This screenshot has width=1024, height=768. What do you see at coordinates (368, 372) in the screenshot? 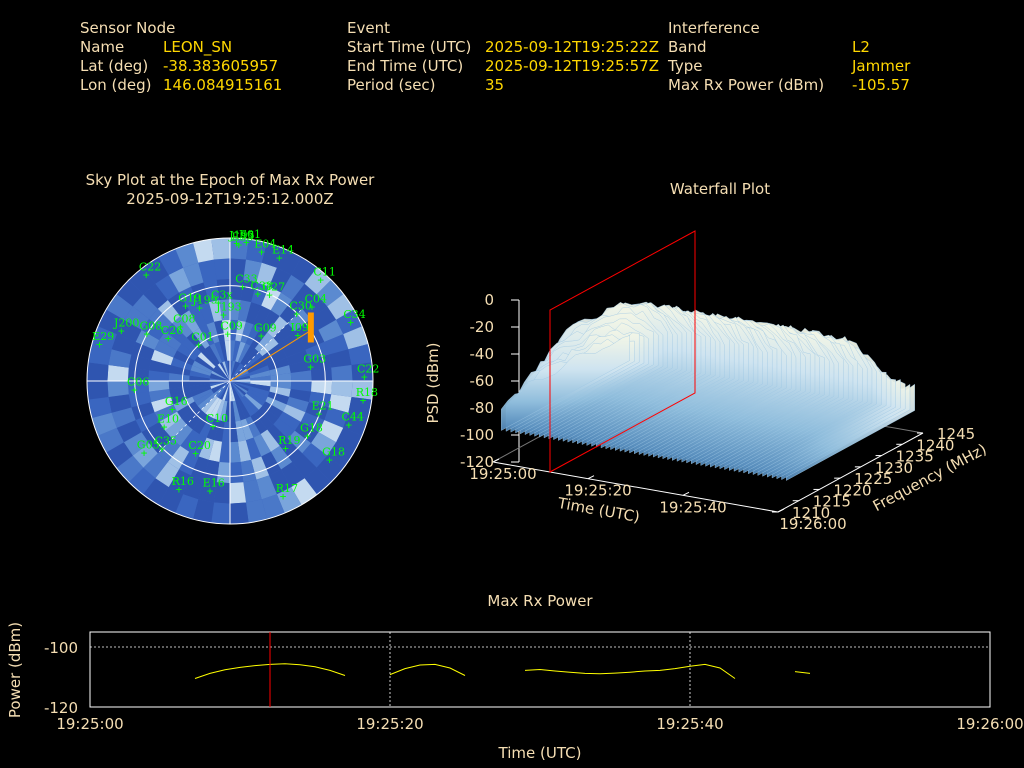
I see `satellite-c22b: +C22` at bounding box center [368, 372].